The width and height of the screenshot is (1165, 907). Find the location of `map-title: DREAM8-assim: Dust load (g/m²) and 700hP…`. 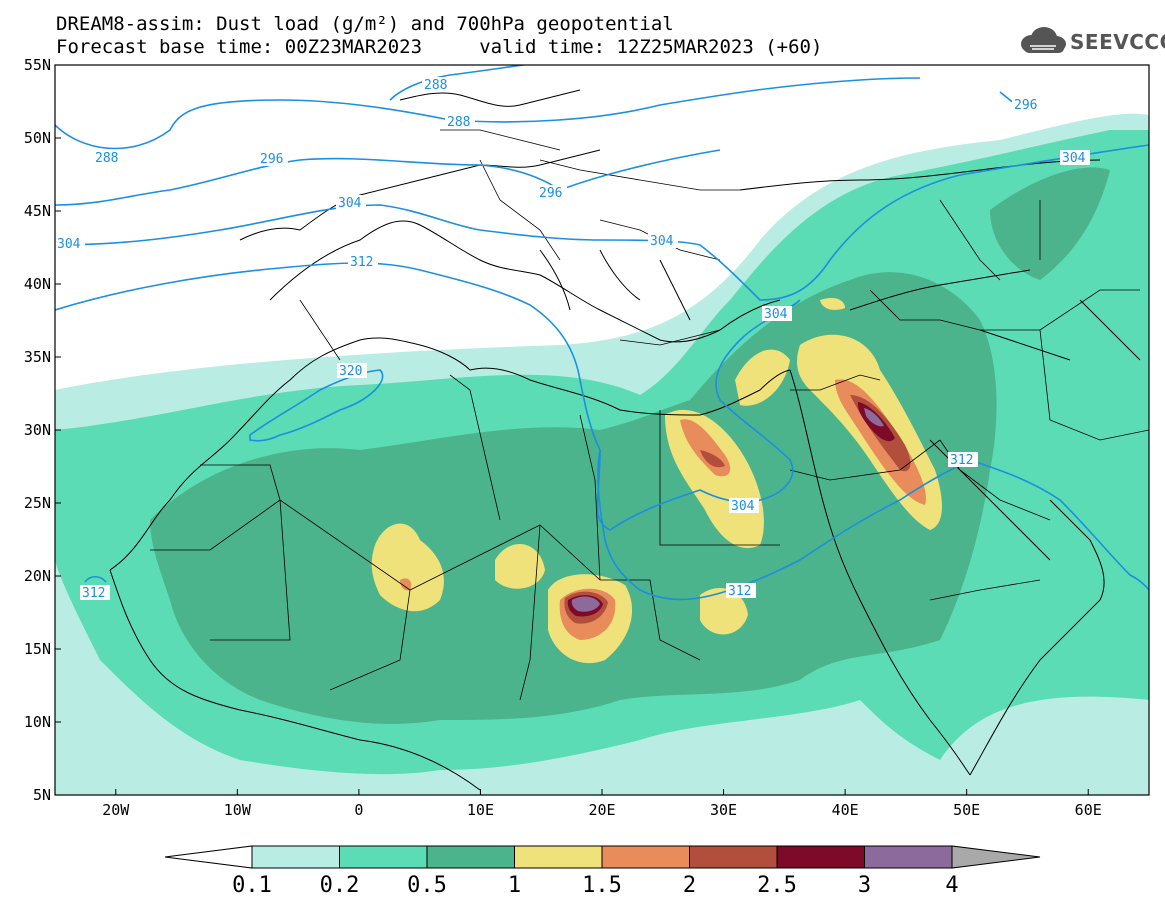

map-title: DREAM8-assim: Dust load (g/m²) and 700hP… is located at coordinates (365, 24).